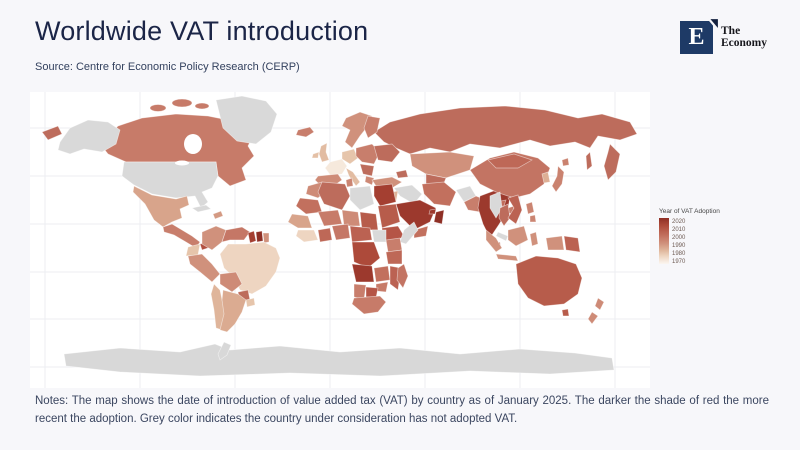  Describe the element at coordinates (507, 257) in the screenshot. I see `region-java` at that location.